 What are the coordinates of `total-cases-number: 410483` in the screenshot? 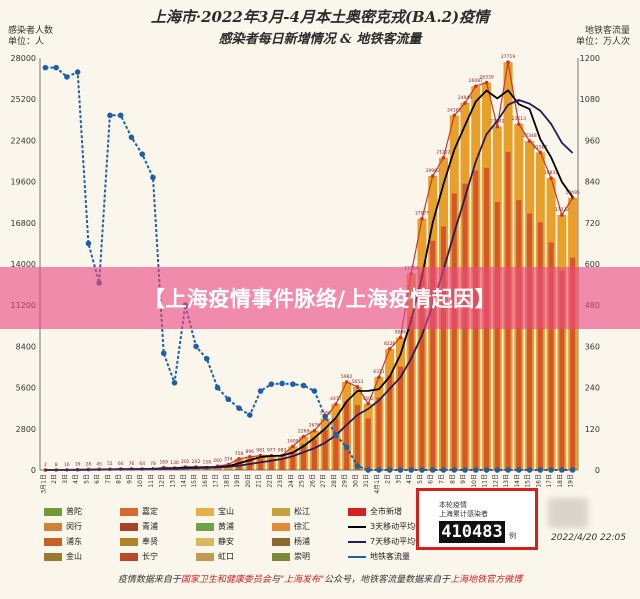 It's located at (472, 532).